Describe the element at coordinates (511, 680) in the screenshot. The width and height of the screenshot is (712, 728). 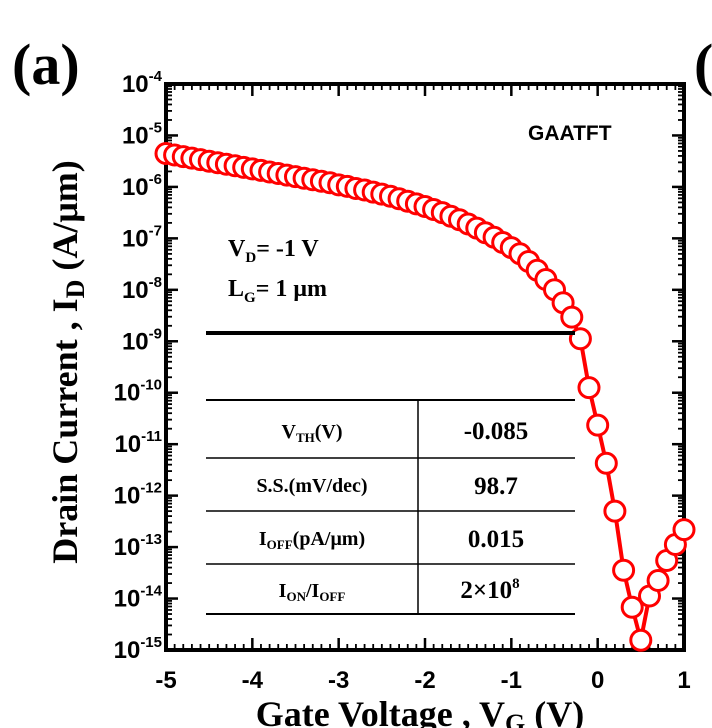
I see `x-tick-label: -1` at that location.